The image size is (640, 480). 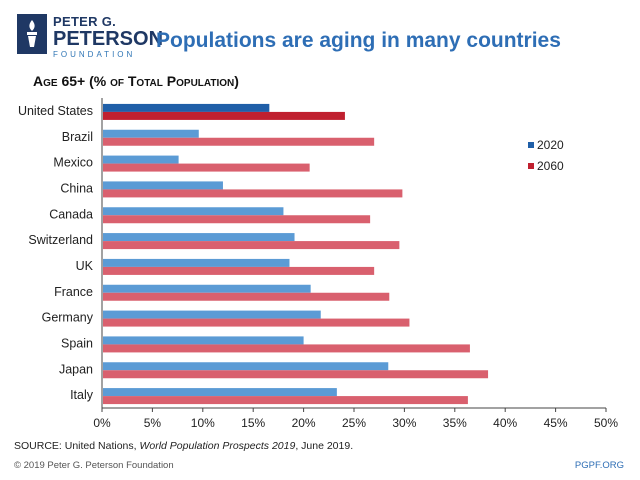 I want to click on copyright-text: © 2019 Peter G. Peterson Foundation, so click(x=94, y=465).